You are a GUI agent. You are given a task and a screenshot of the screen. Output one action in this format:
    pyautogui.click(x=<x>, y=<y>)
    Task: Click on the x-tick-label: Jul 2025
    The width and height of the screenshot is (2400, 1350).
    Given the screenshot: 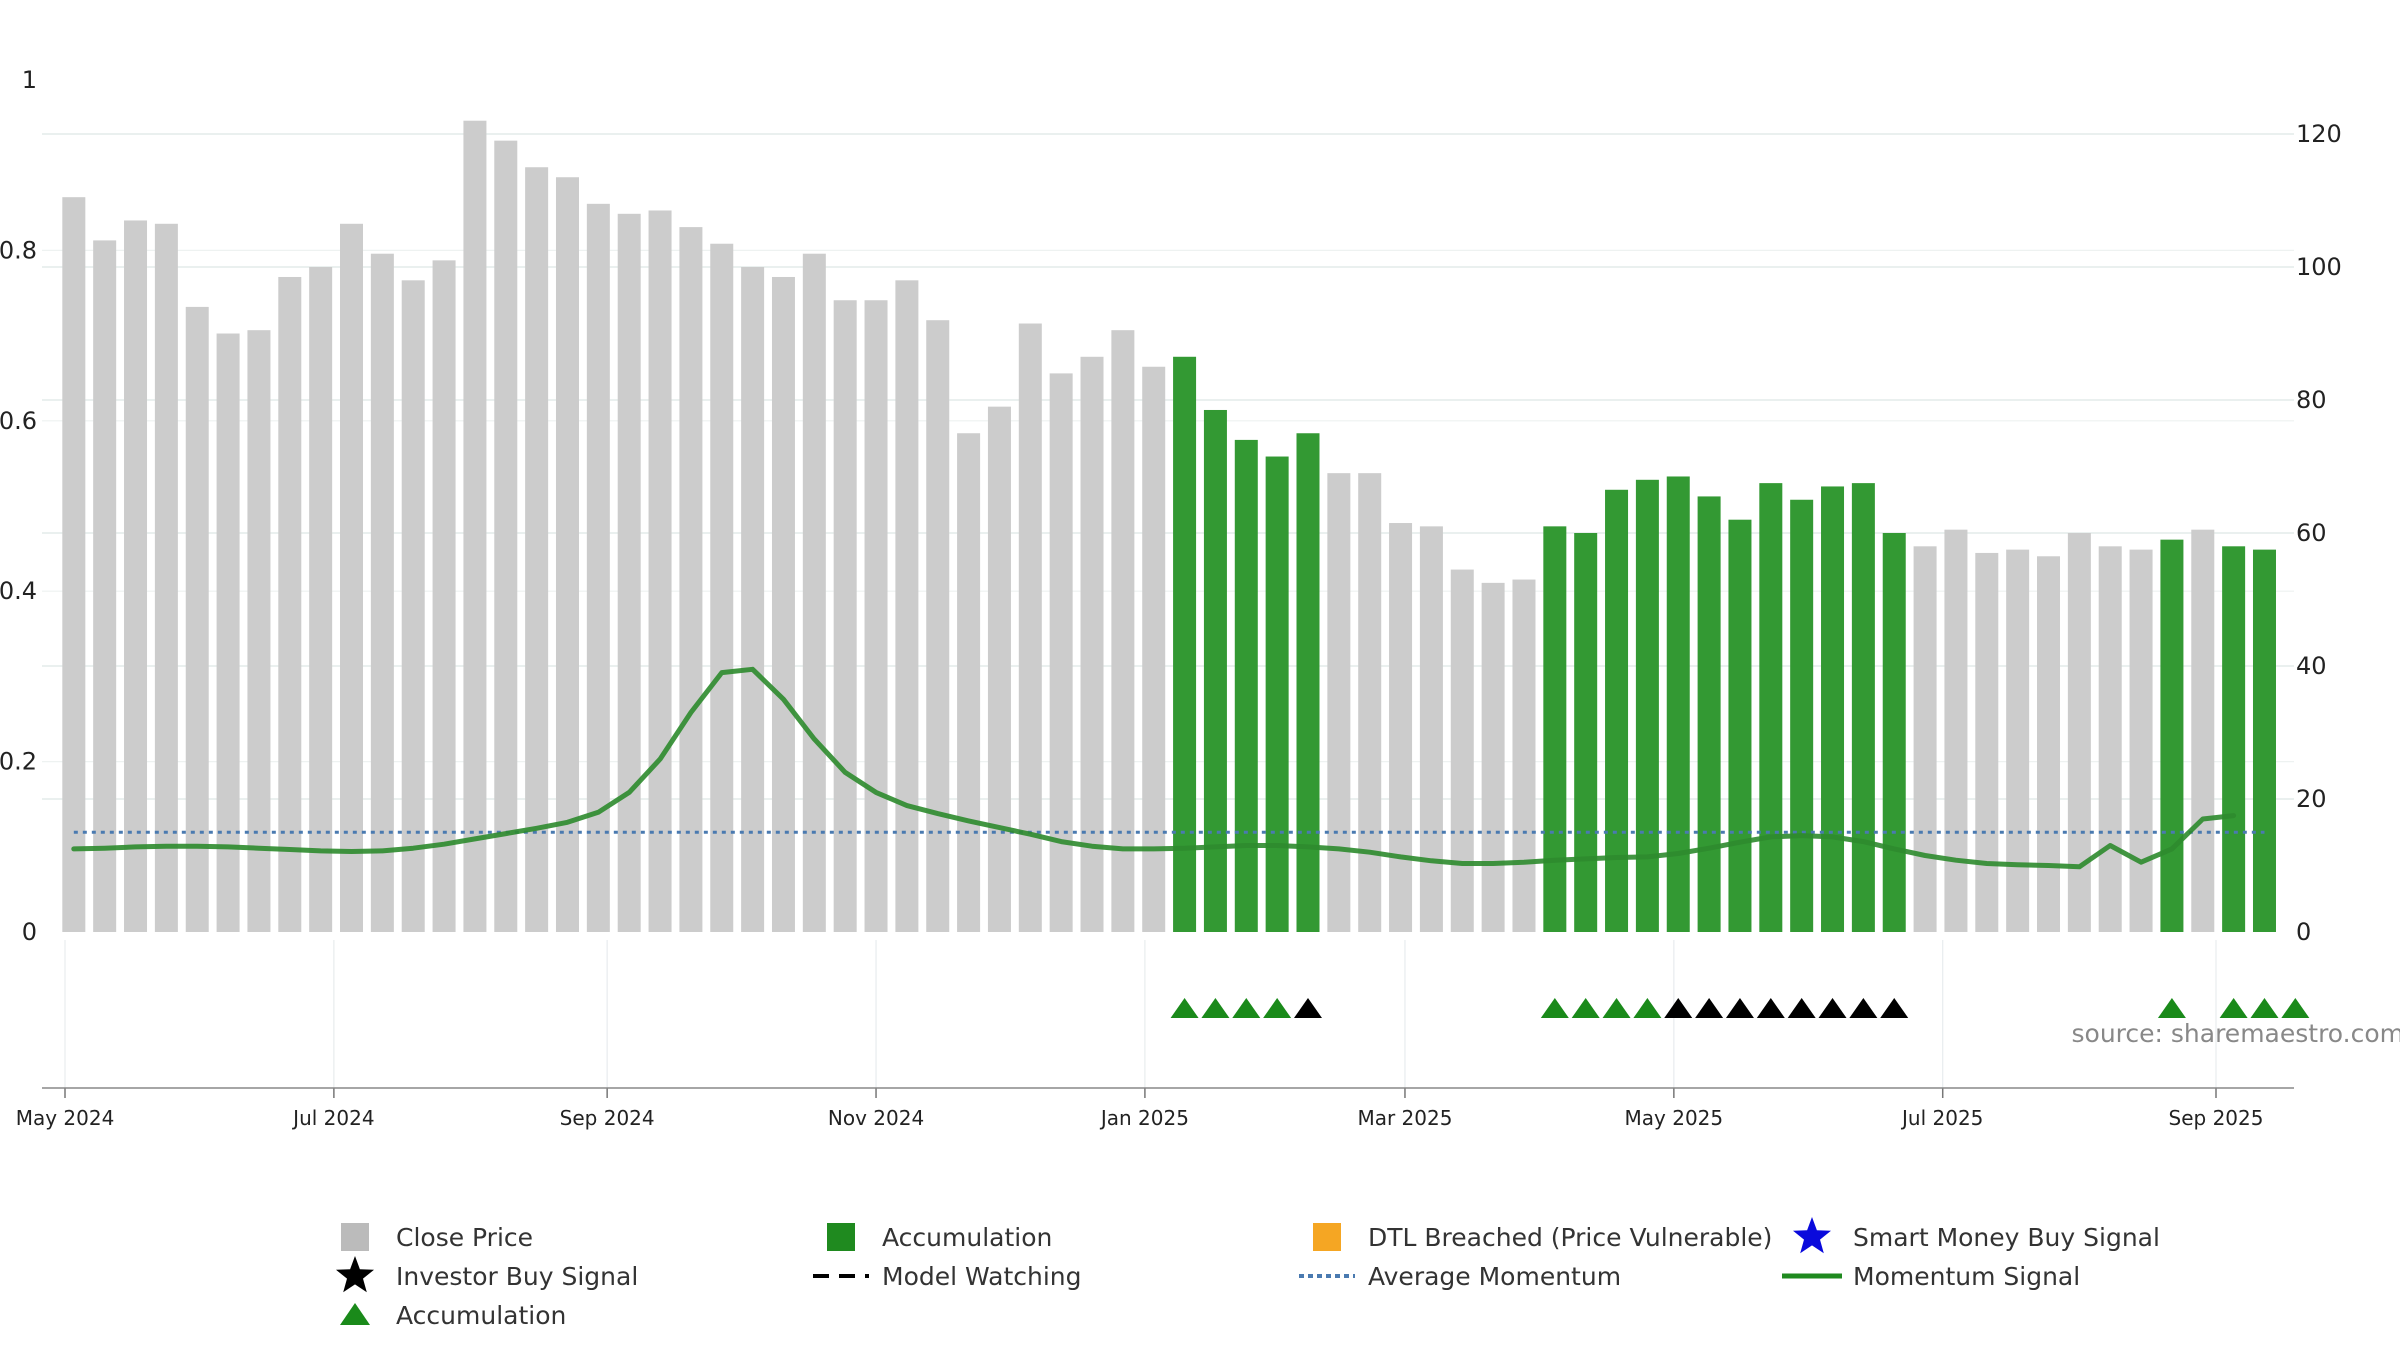 What is the action you would take?
    pyautogui.click(x=1941, y=1118)
    